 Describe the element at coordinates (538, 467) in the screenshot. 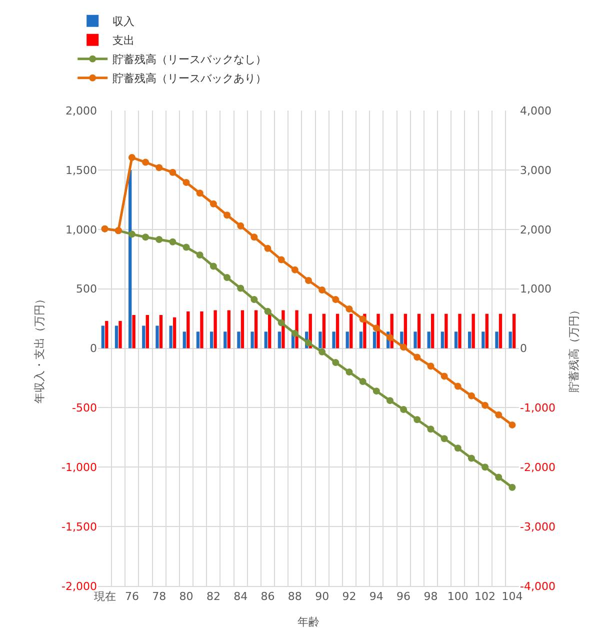

I see `y2-tick-label: -2,000` at that location.